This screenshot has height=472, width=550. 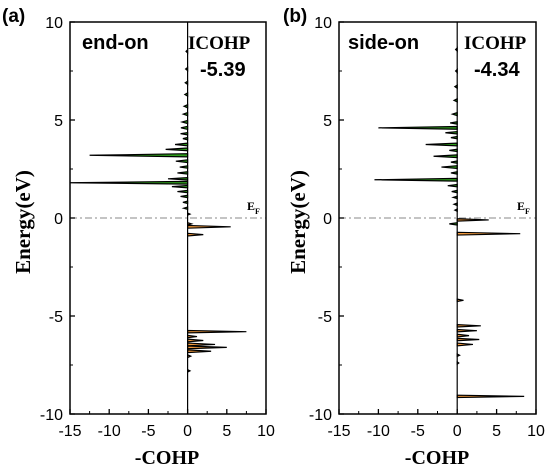 I want to click on panel-label-a: (a), so click(x=13, y=16).